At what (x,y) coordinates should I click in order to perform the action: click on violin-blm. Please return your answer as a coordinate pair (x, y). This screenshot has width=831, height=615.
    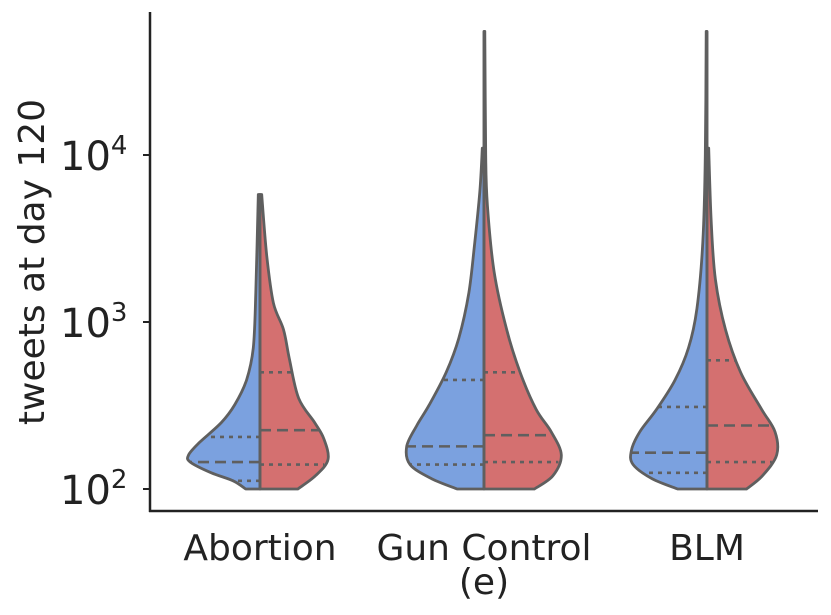
    Looking at the image, I should click on (704, 260).